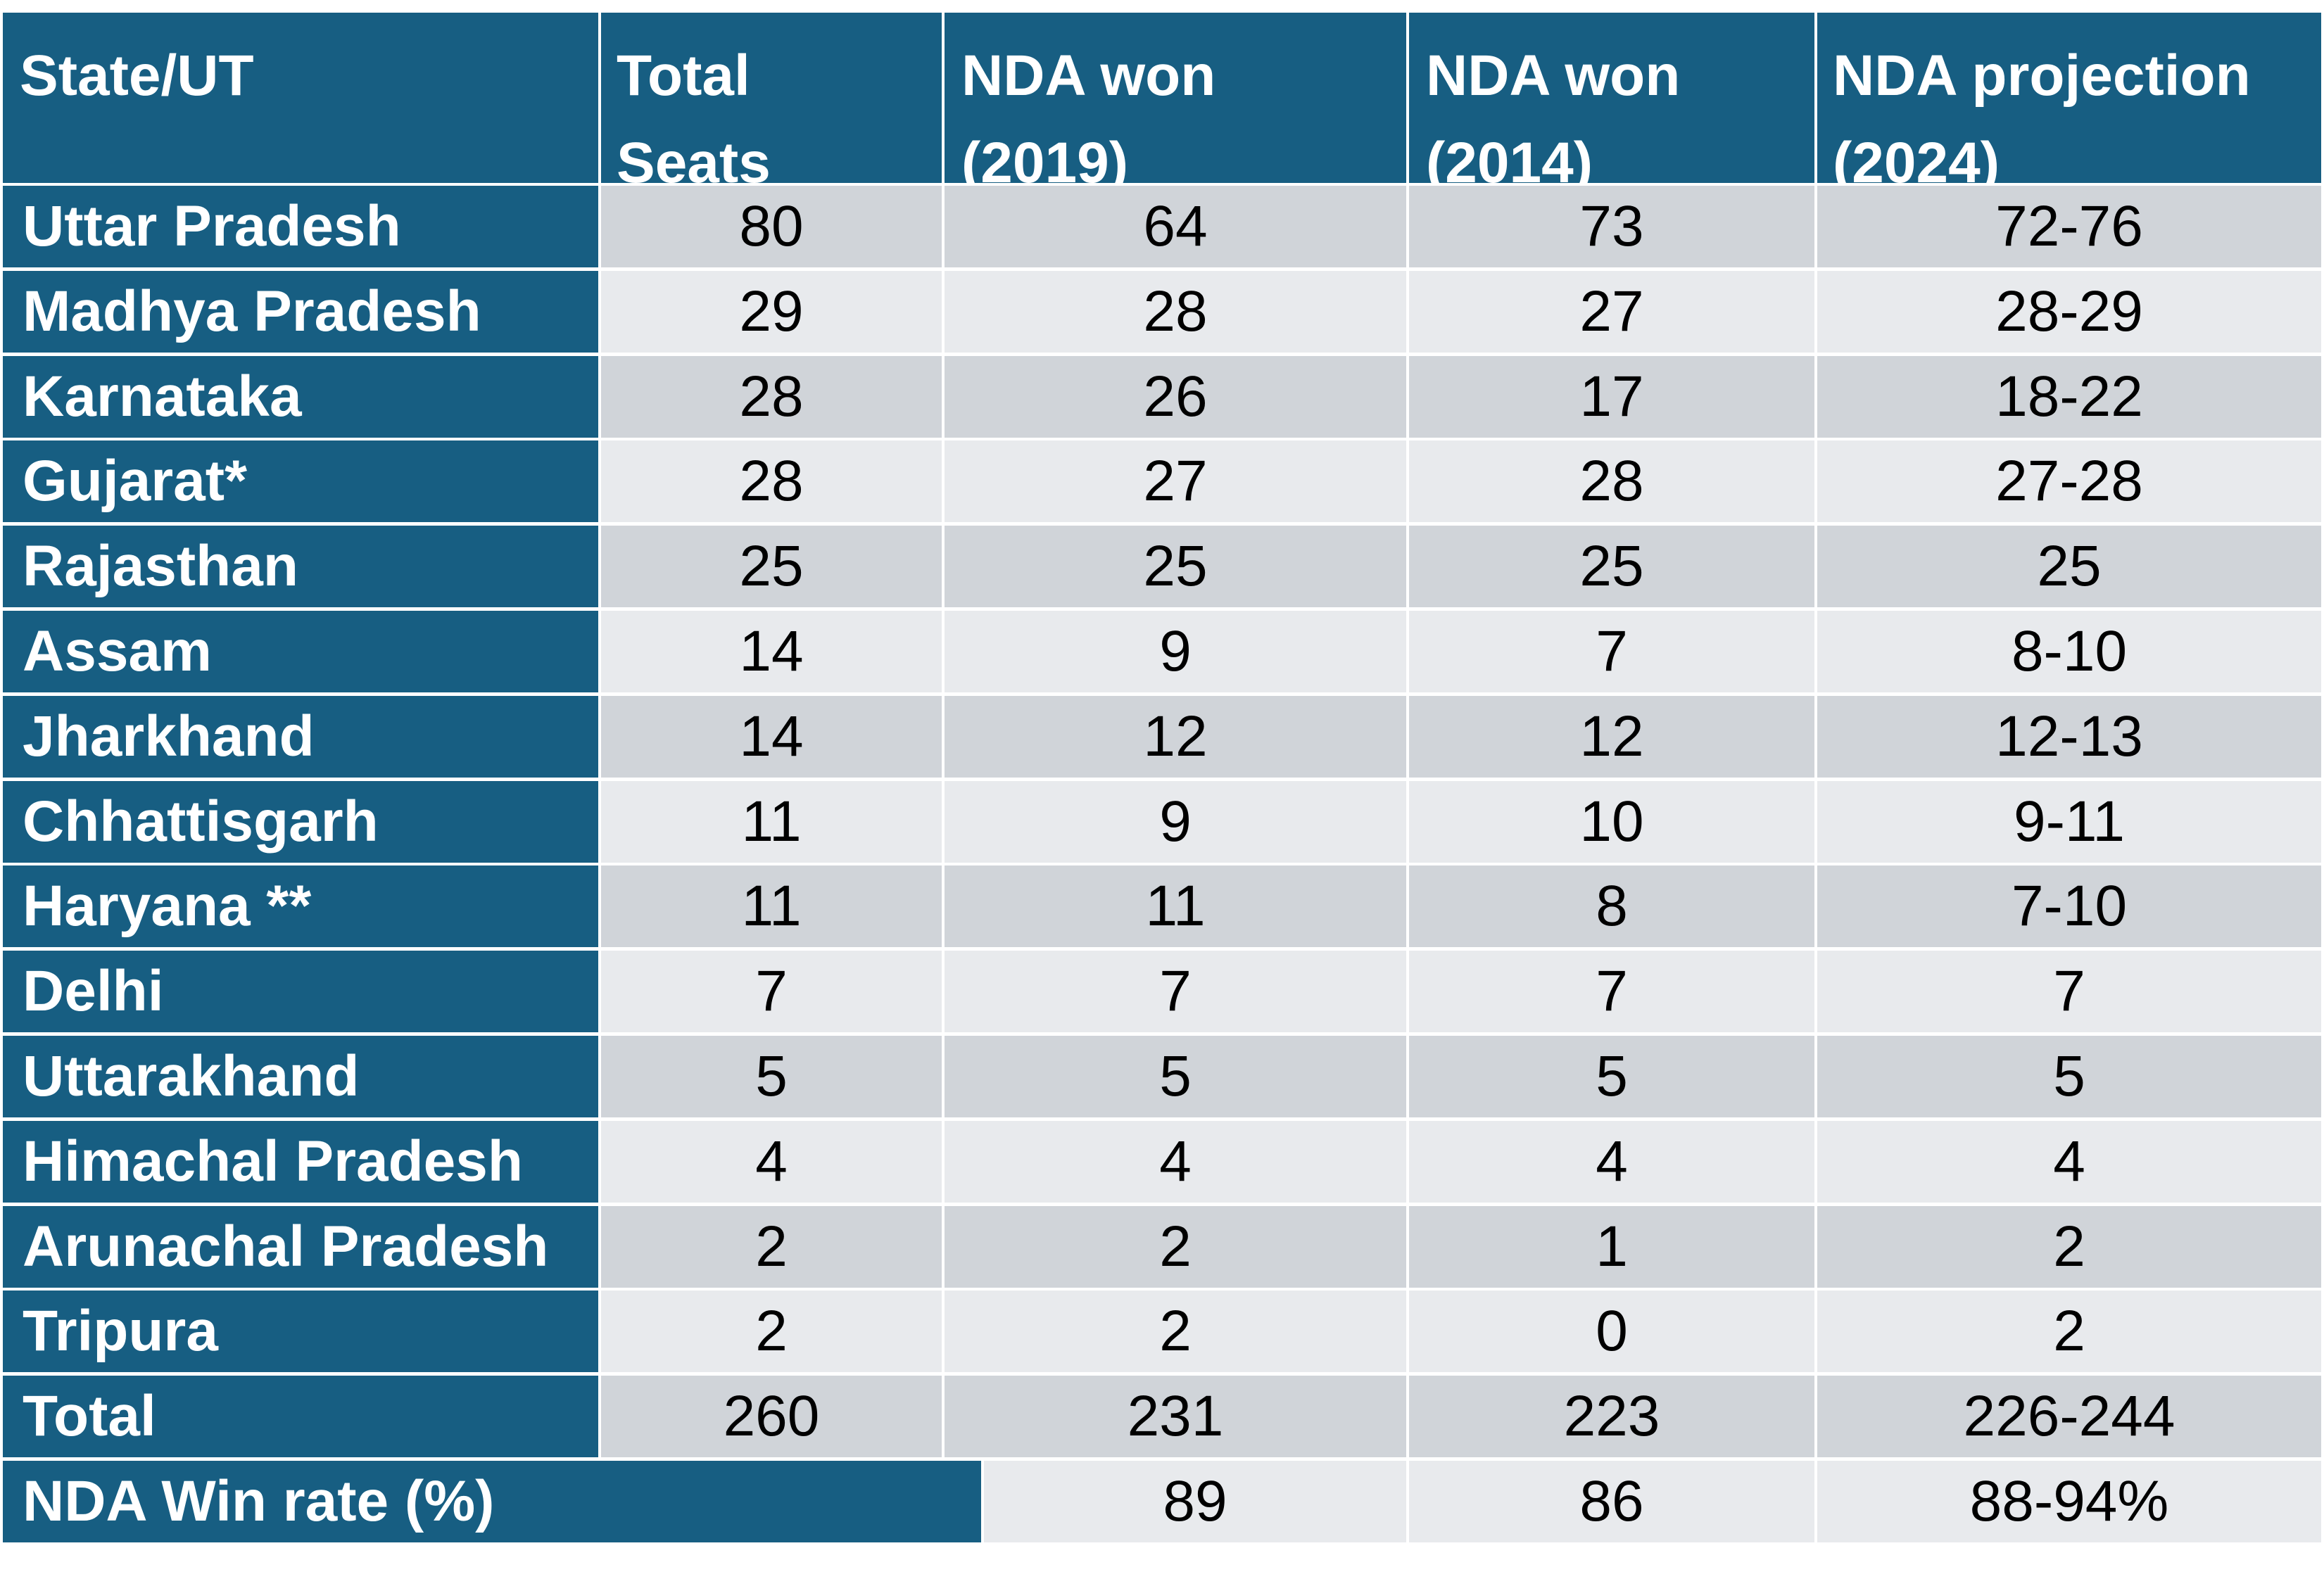 The width and height of the screenshot is (2324, 1579). What do you see at coordinates (772, 312) in the screenshot?
I see `total-seats-cell: 29` at bounding box center [772, 312].